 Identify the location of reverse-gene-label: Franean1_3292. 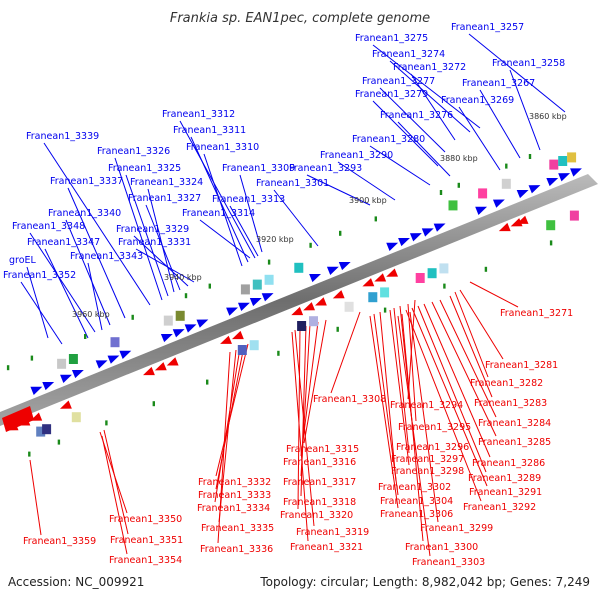
(499, 507).